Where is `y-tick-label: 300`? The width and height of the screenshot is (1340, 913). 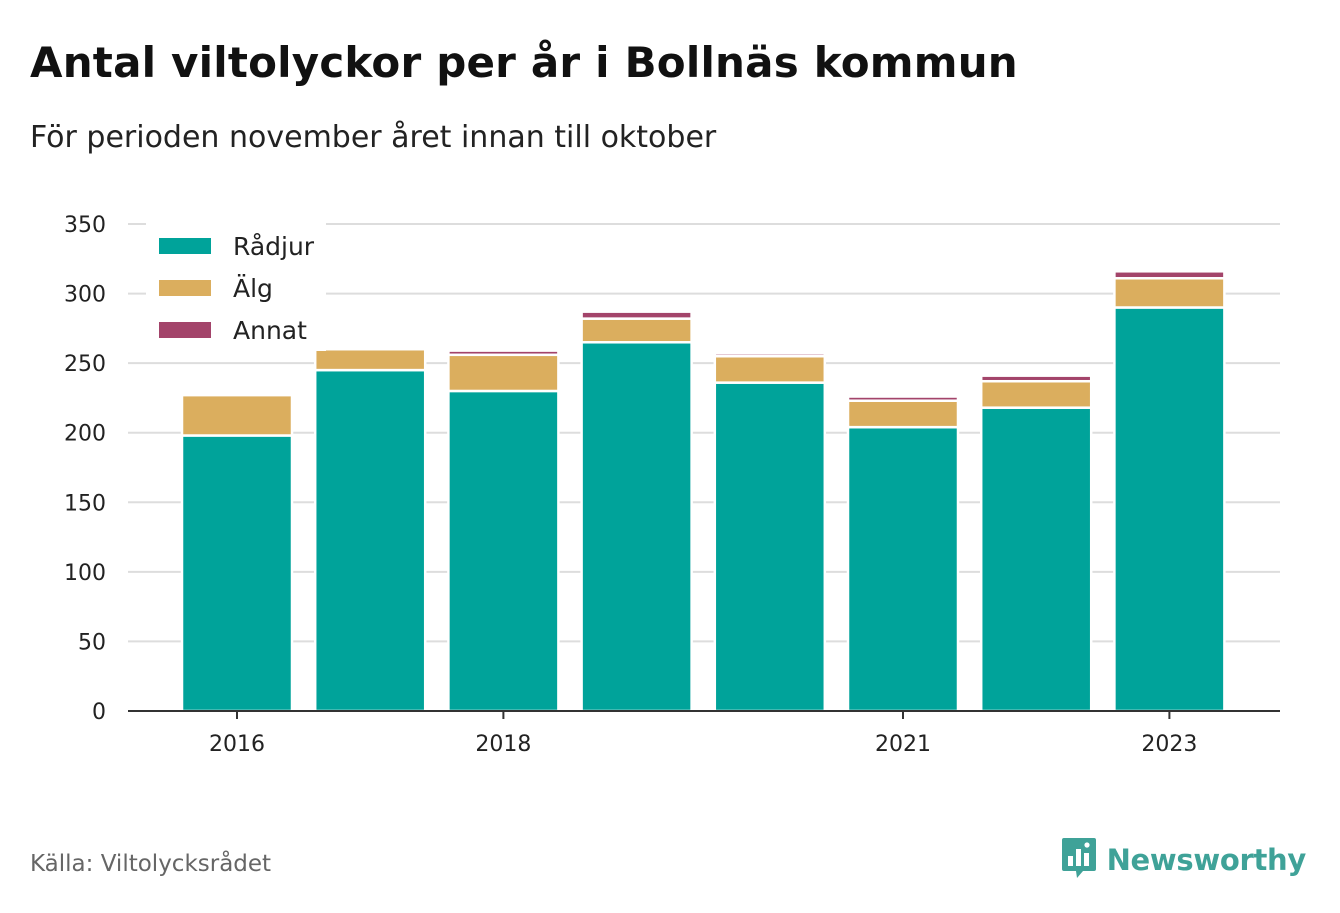
y-tick-label: 300 is located at coordinates (85, 295).